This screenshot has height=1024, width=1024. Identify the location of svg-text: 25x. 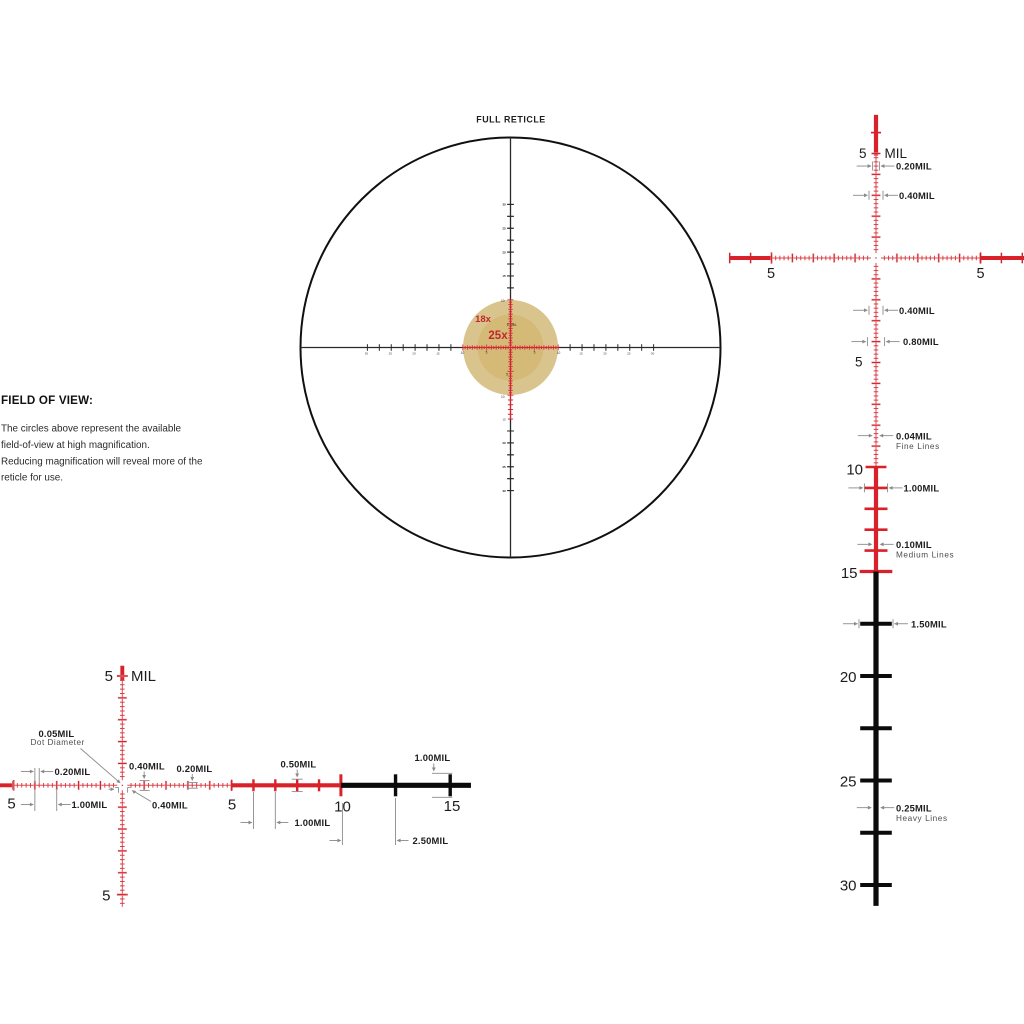
(498, 336).